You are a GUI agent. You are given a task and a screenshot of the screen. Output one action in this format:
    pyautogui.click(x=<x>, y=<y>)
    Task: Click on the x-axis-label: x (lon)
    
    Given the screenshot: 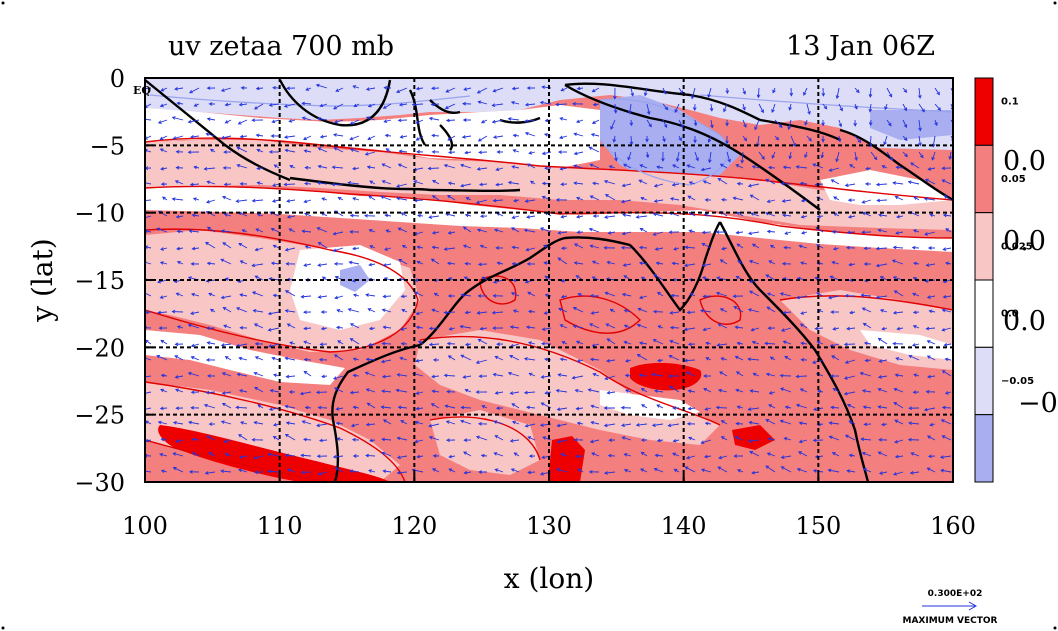 What is the action you would take?
    pyautogui.click(x=549, y=578)
    